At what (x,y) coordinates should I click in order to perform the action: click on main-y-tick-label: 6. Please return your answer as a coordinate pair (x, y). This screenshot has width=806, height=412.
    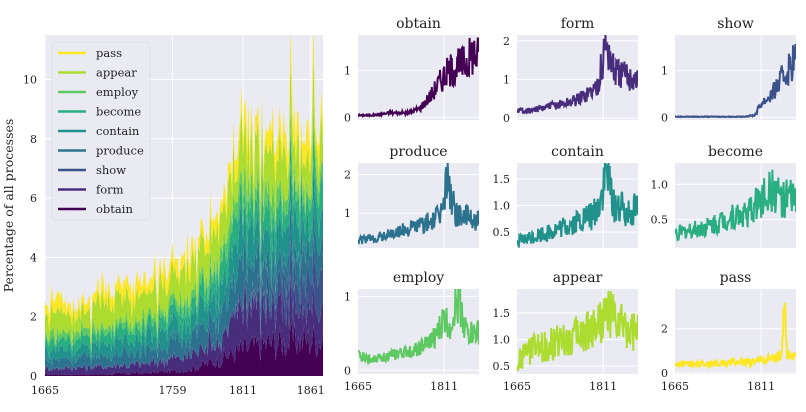
    Looking at the image, I should click on (33, 198).